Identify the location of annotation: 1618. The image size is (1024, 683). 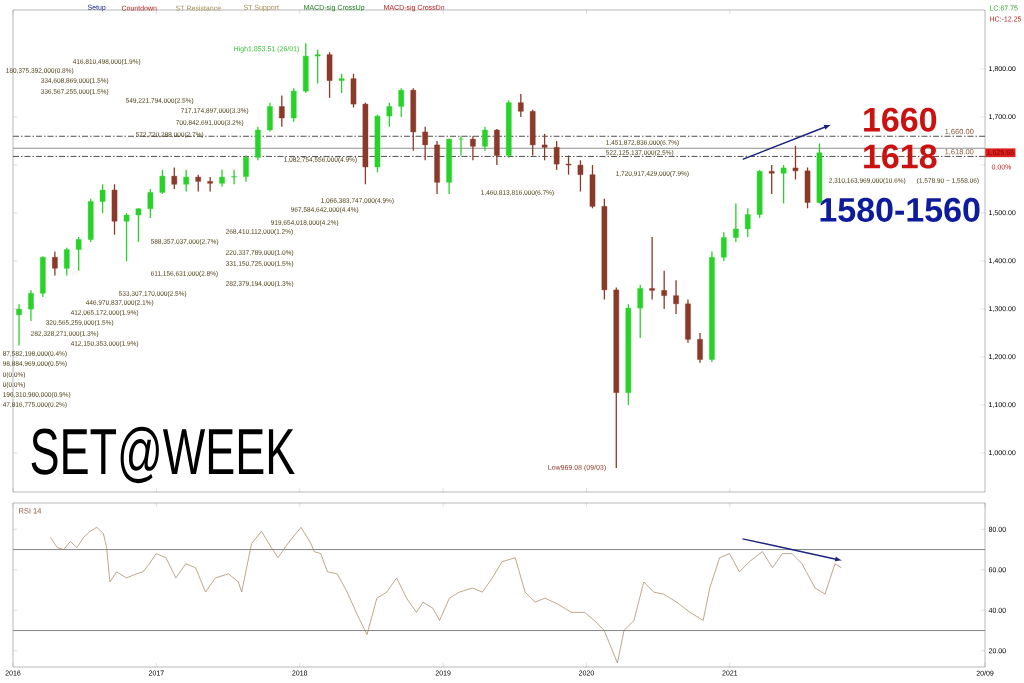
(900, 156).